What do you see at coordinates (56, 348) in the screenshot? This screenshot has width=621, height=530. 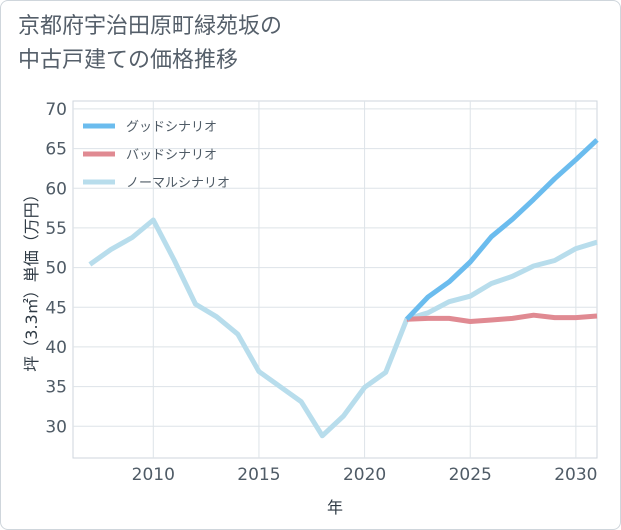 I see `y-tick-label: 40` at bounding box center [56, 348].